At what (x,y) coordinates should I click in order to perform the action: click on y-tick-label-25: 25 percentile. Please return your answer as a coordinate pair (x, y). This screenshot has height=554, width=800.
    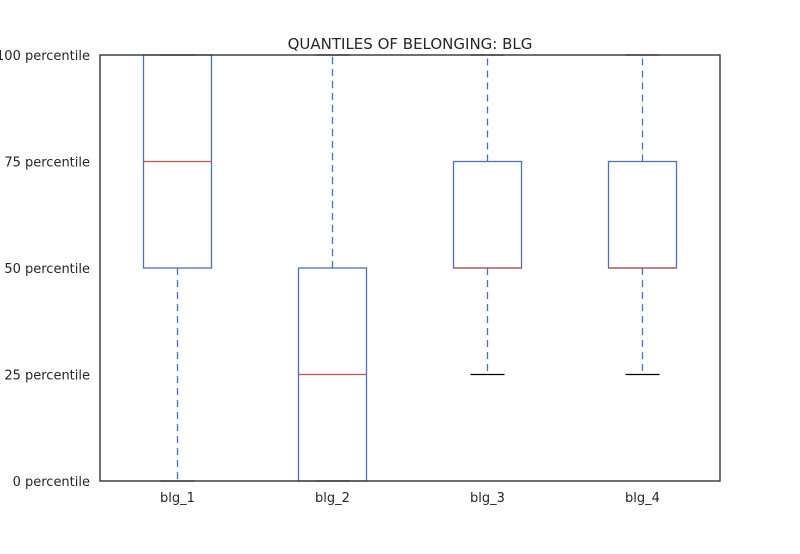
    Looking at the image, I should click on (47, 376).